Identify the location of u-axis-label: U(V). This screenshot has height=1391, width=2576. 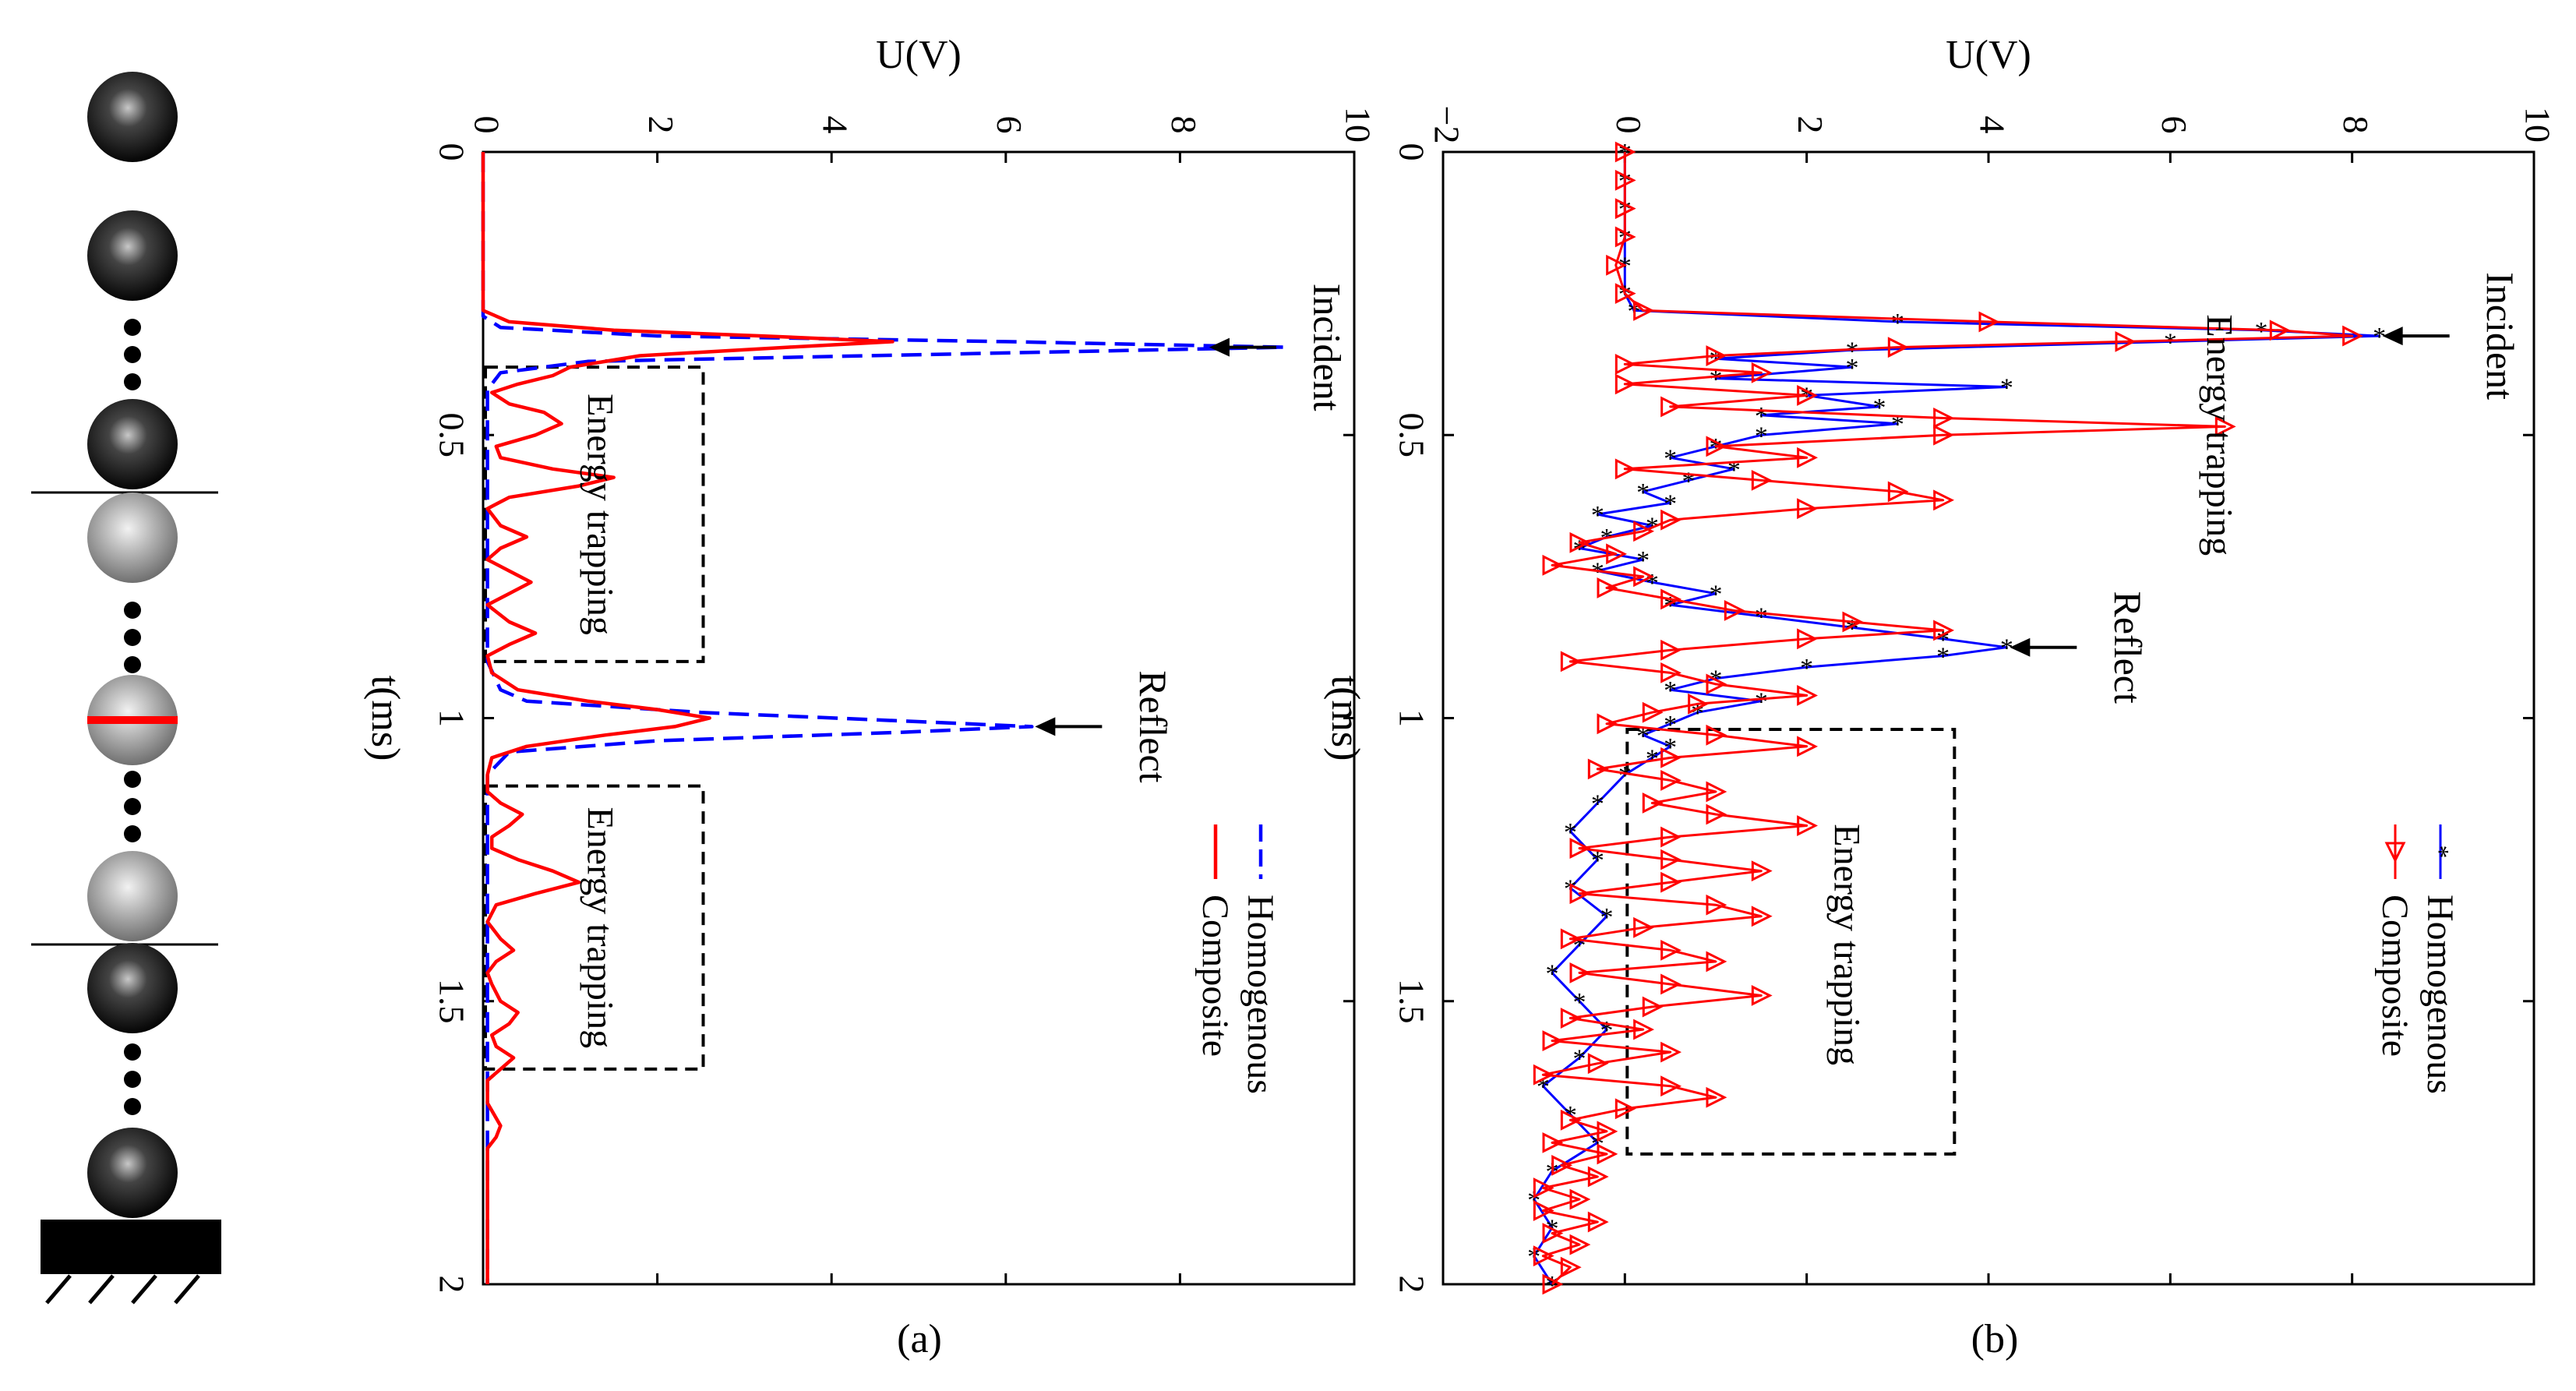
(1988, 55).